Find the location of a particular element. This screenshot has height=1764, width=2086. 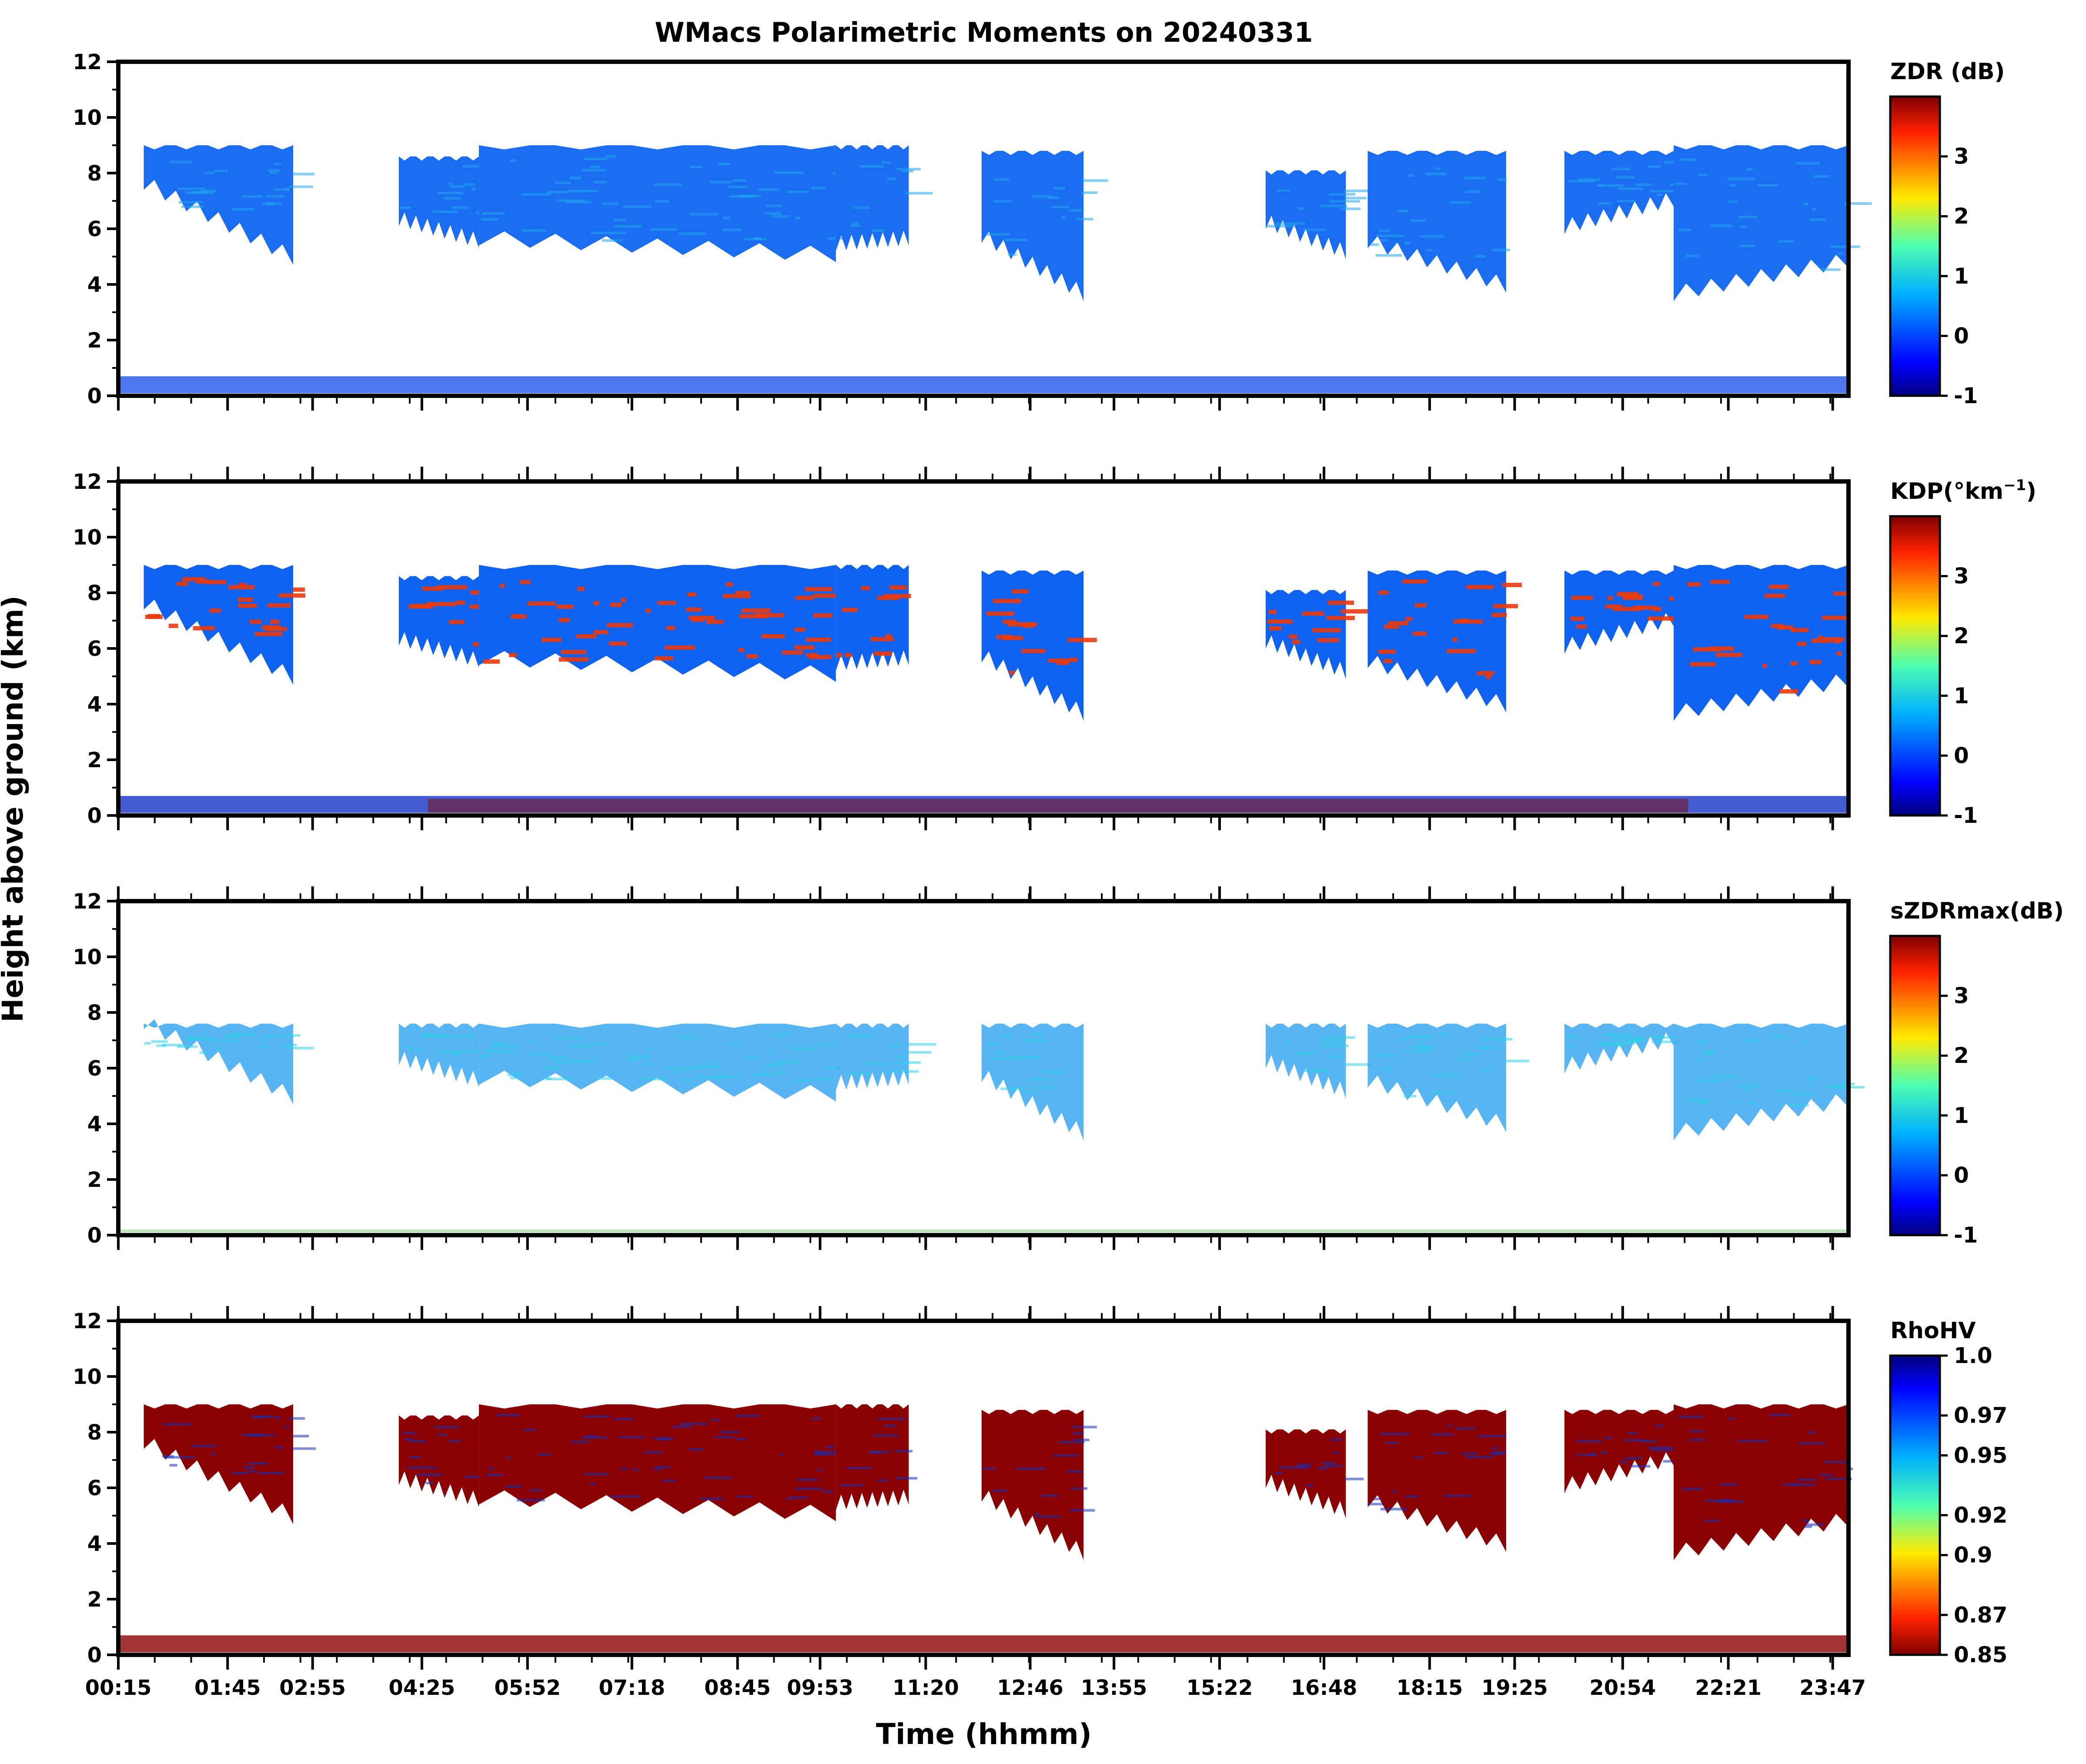

y-tick-label: 12 is located at coordinates (88, 1321).